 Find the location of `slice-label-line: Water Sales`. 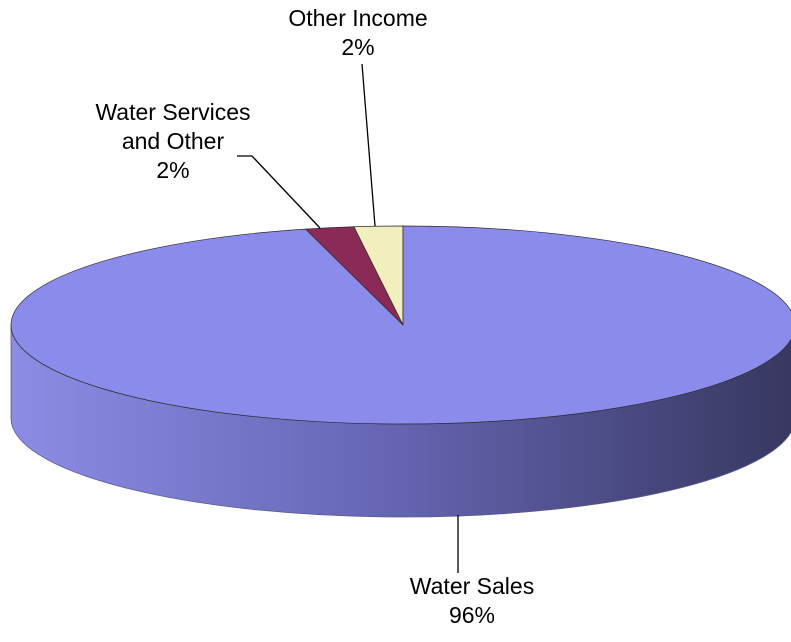

slice-label-line: Water Sales is located at coordinates (472, 586).